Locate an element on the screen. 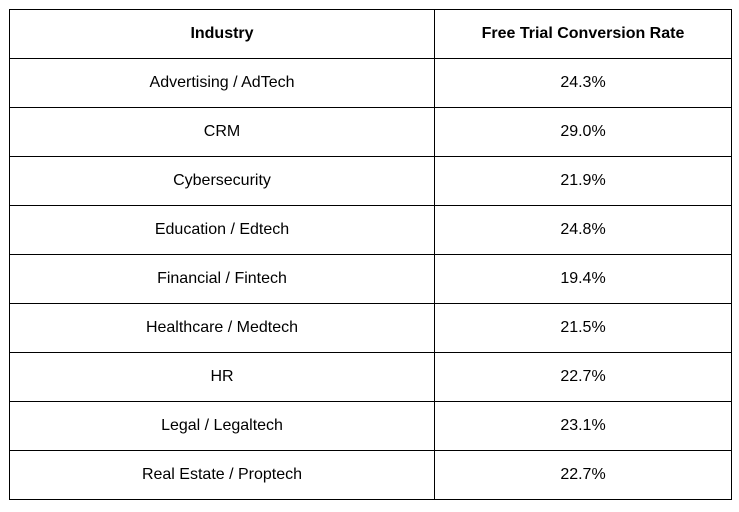  rate-cell: 21.5% is located at coordinates (583, 328).